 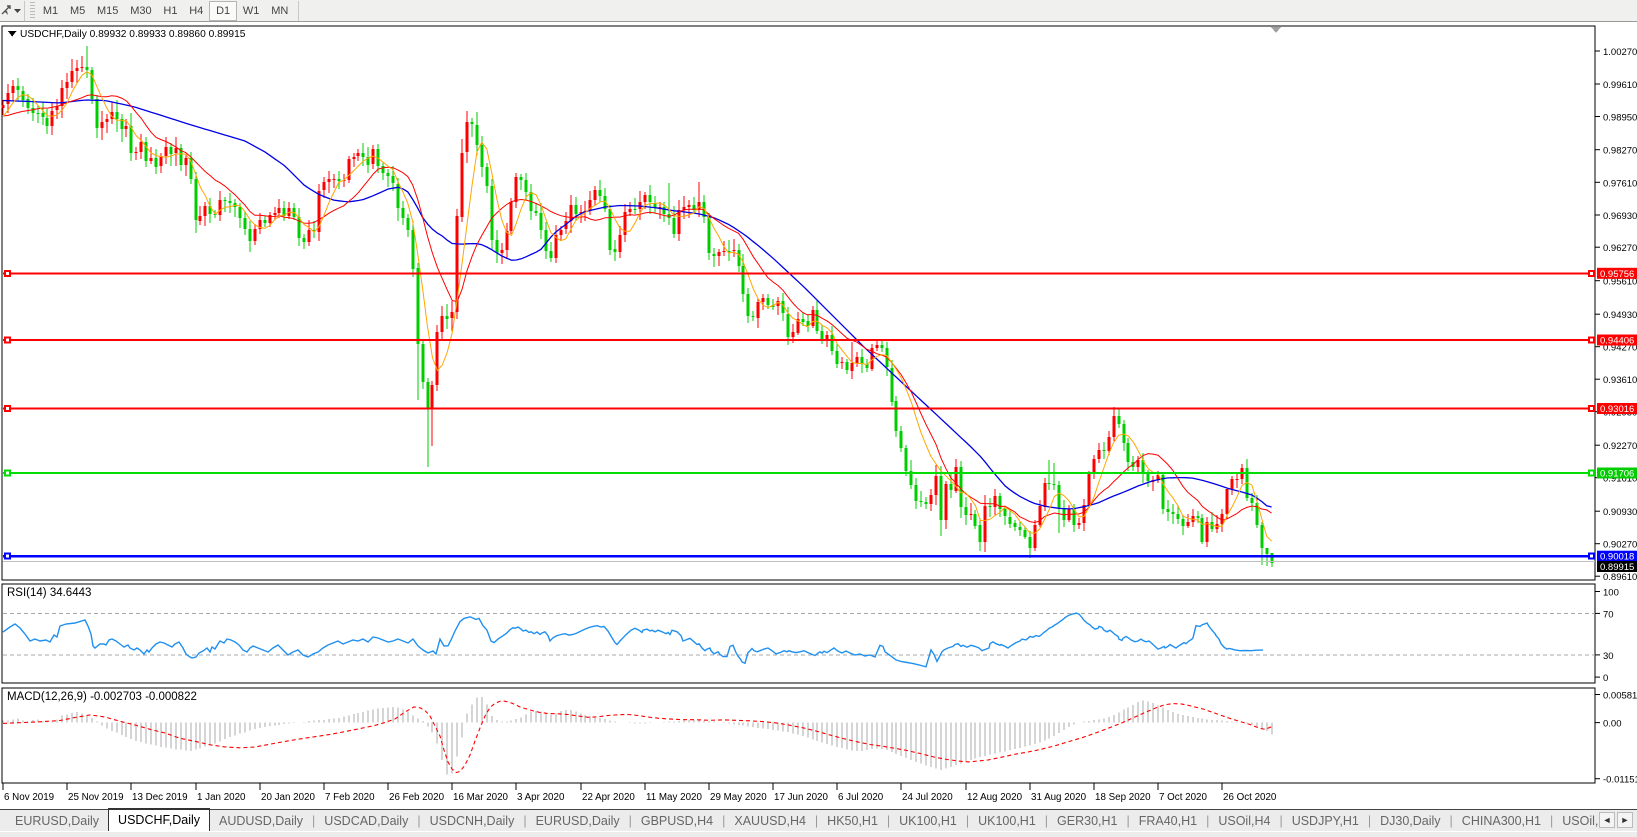 I want to click on svg-text: 6 Jul 2020, so click(x=861, y=797).